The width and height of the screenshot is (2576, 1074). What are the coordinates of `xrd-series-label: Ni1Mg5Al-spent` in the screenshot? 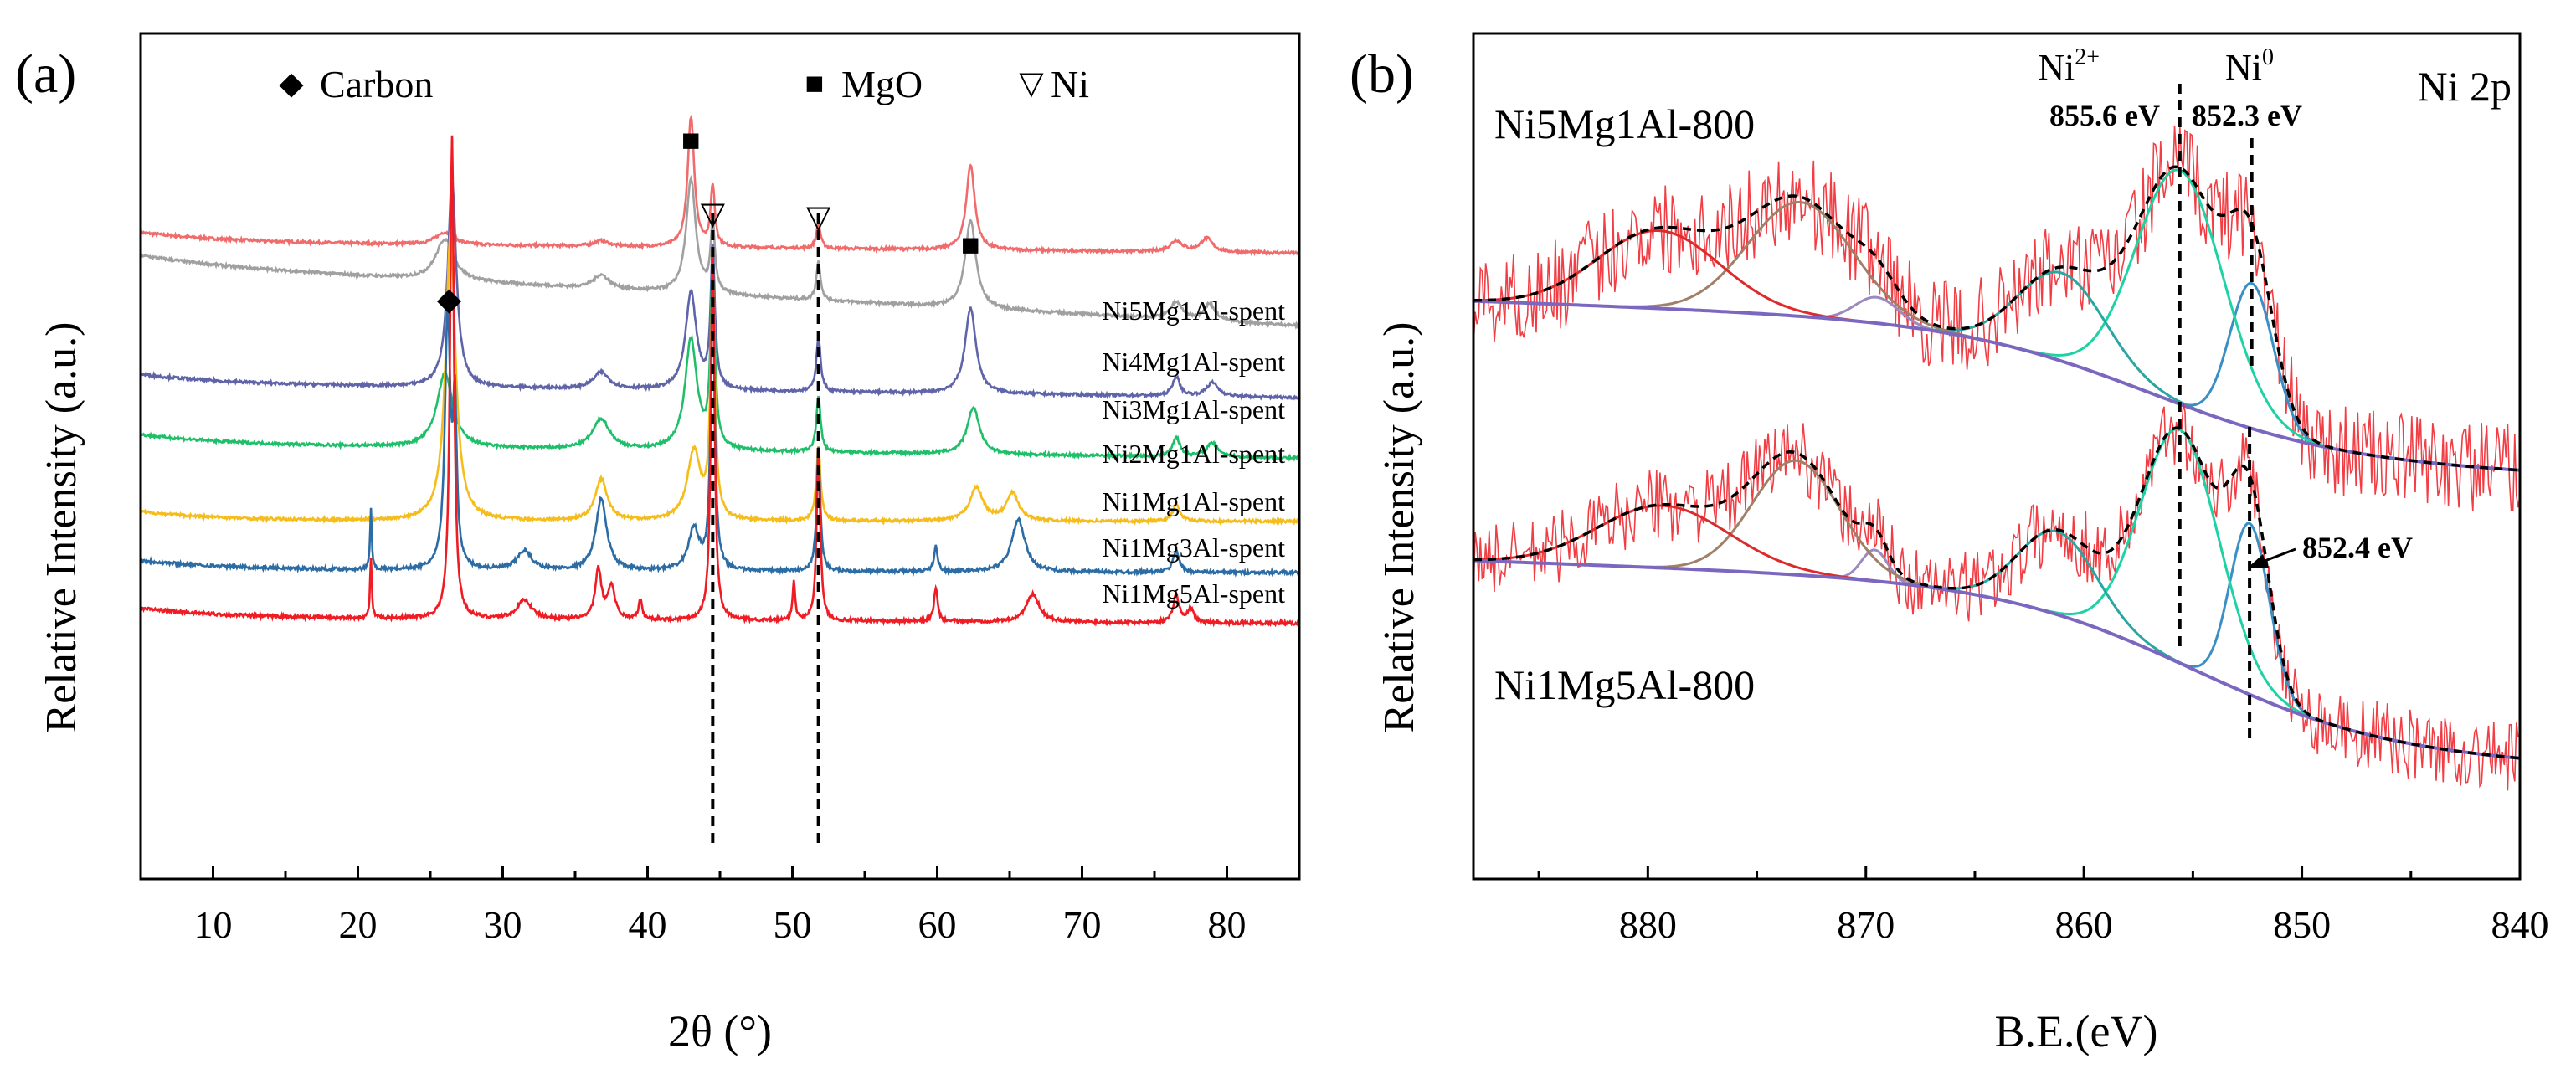 It's located at (1193, 593).